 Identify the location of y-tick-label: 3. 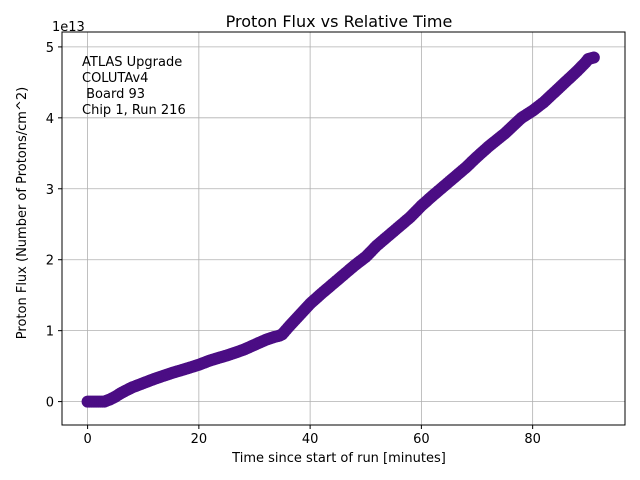
(50, 190).